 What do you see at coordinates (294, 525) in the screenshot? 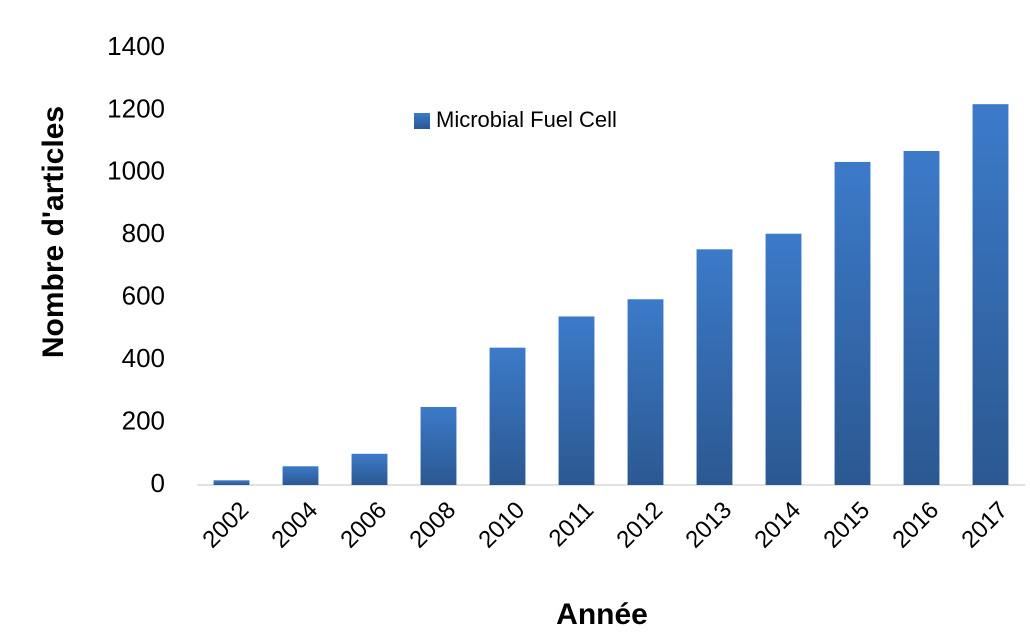
I see `x-tick-label: 2004` at bounding box center [294, 525].